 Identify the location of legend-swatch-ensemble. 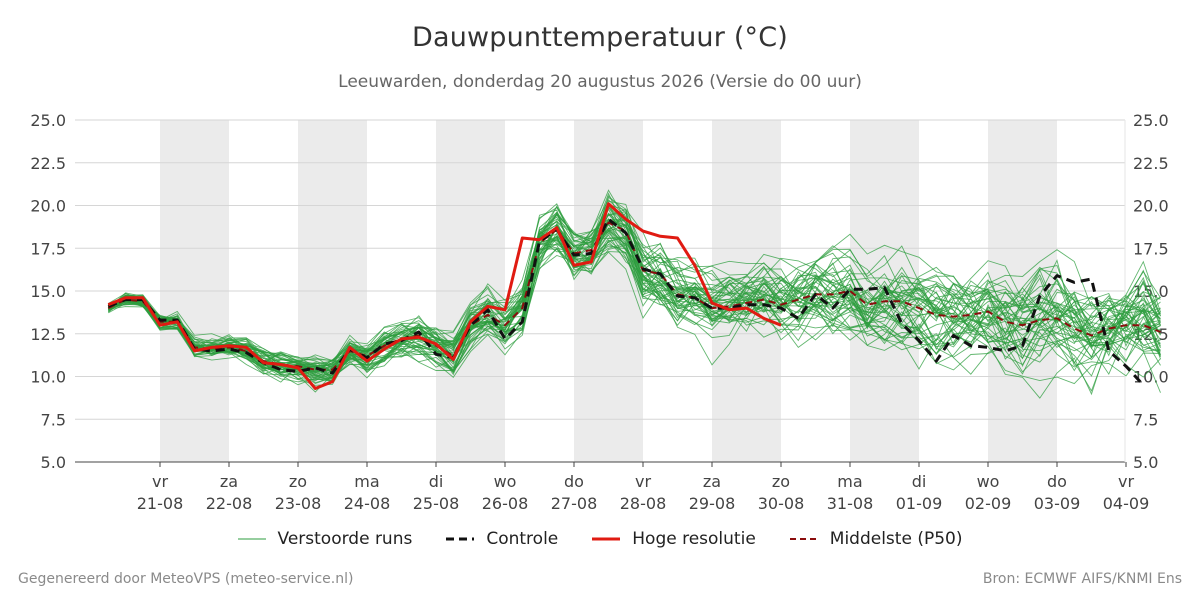
(251, 539).